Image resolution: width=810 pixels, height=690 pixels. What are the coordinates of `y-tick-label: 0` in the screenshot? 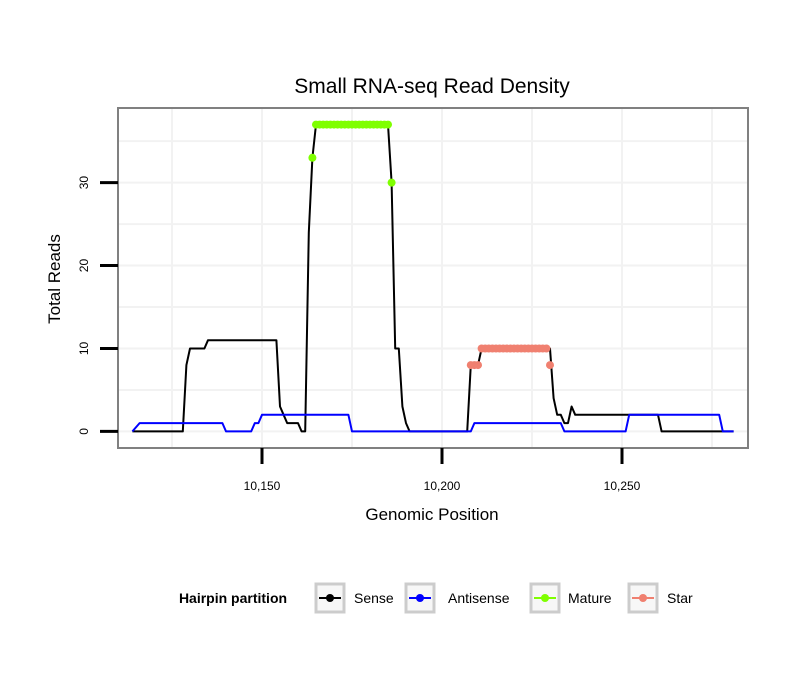 It's located at (84, 431).